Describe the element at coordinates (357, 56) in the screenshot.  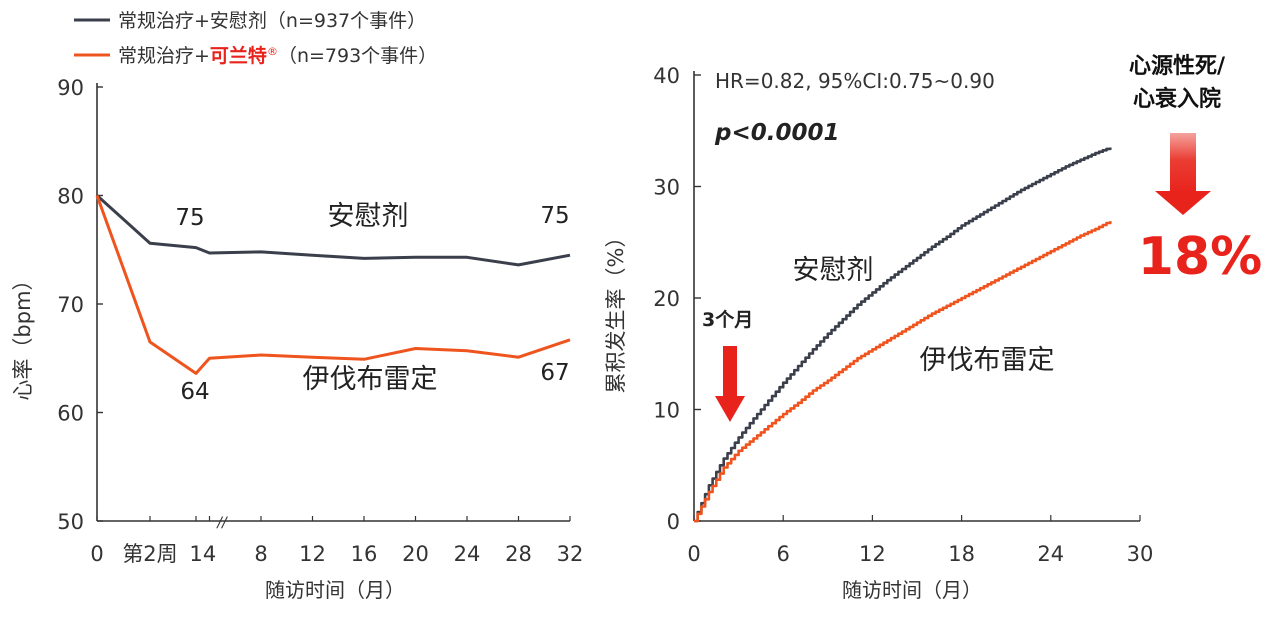
I see `legend-ivabradine-suffix: （n=793个事件）` at that location.